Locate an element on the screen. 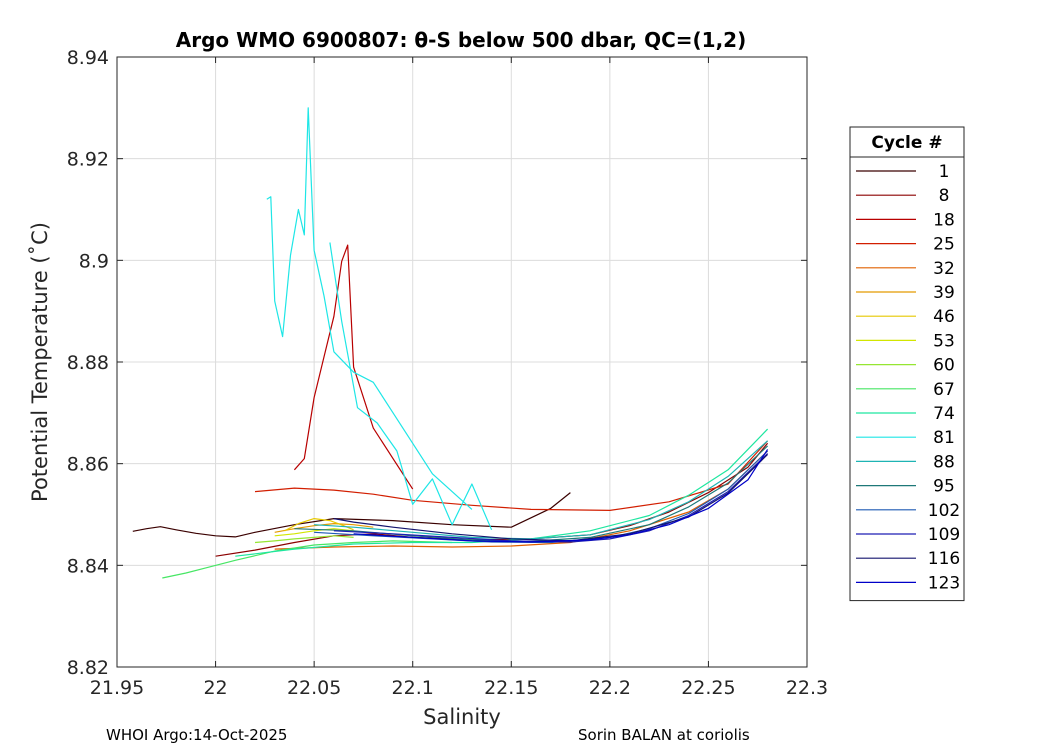 The height and width of the screenshot is (750, 1050). x-tick-label: 22 is located at coordinates (215, 688).